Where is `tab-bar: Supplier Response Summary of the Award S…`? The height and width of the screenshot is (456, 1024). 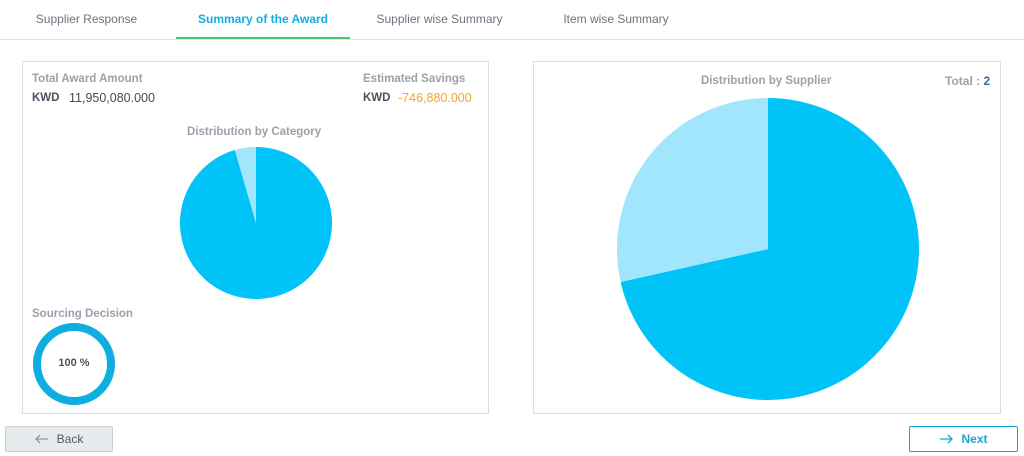 tab-bar: Supplier Response Summary of the Award S… is located at coordinates (512, 20).